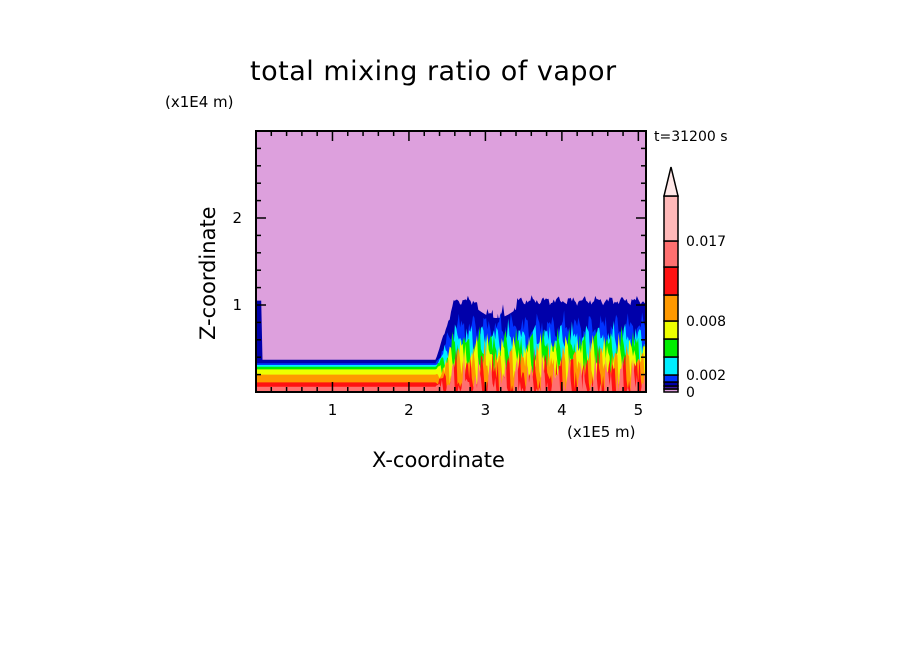 This screenshot has height=654, width=904. Describe the element at coordinates (690, 393) in the screenshot. I see `colorbar-tick-label: 0` at that location.